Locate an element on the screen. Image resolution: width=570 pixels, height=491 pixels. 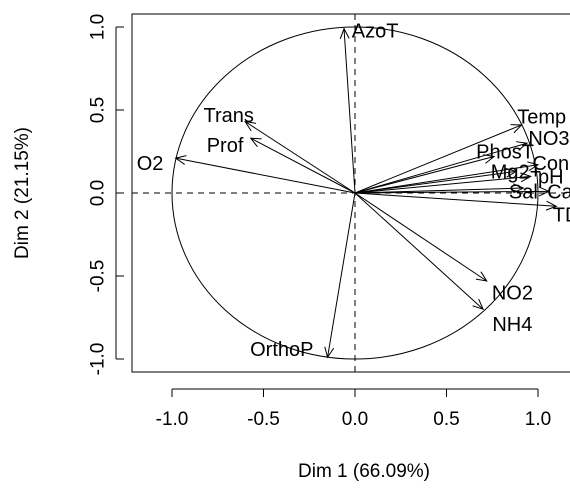
variable-arrow-o2 is located at coordinates (265, 174).